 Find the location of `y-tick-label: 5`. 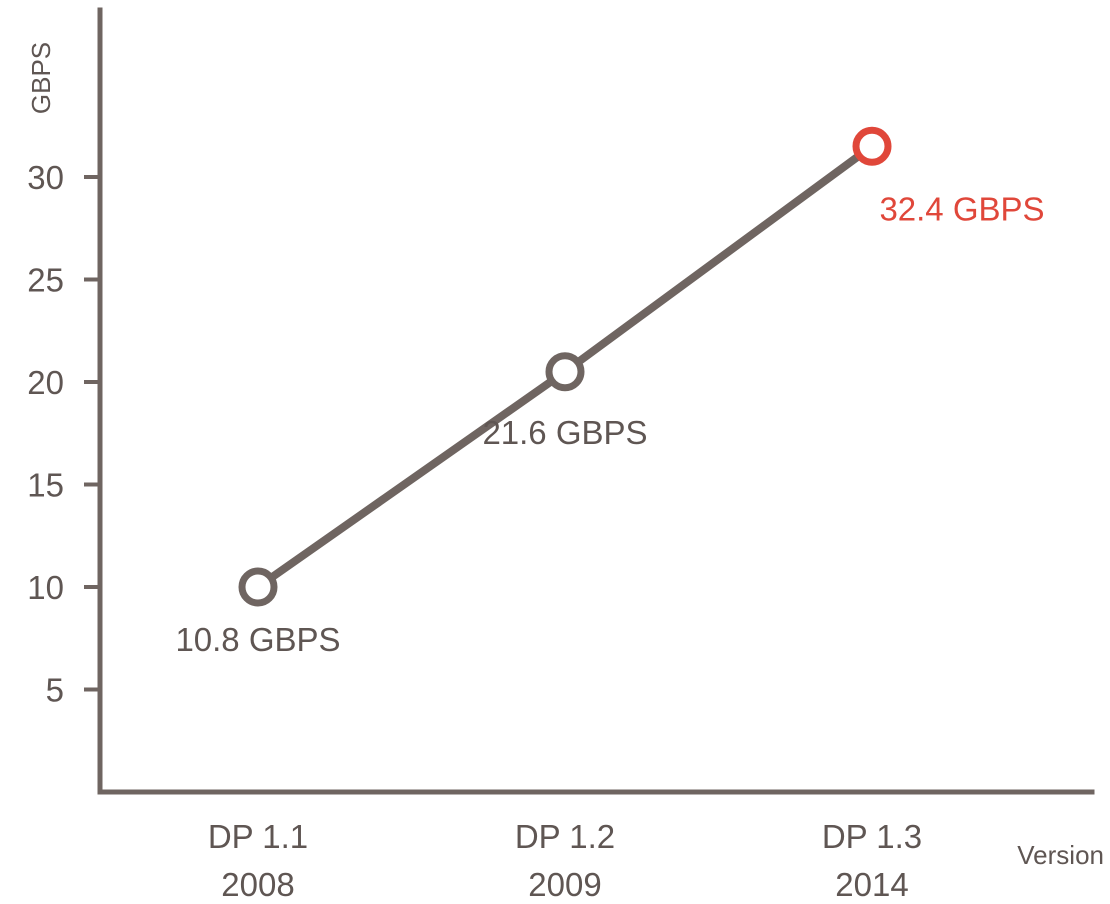

y-tick-label: 5 is located at coordinates (55, 690).